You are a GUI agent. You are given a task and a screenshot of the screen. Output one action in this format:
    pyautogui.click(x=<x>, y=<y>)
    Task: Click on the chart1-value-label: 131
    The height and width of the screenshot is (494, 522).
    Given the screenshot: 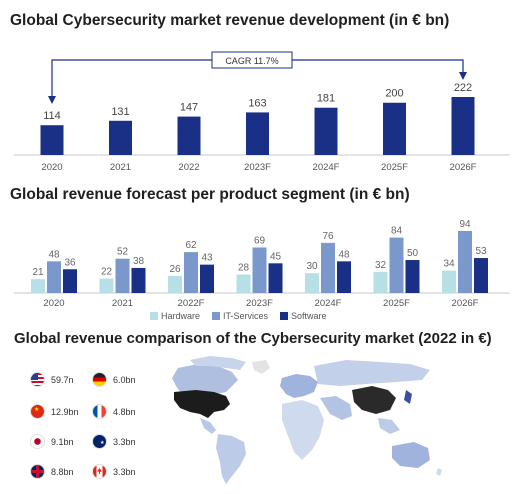 What is the action you would take?
    pyautogui.click(x=120, y=112)
    